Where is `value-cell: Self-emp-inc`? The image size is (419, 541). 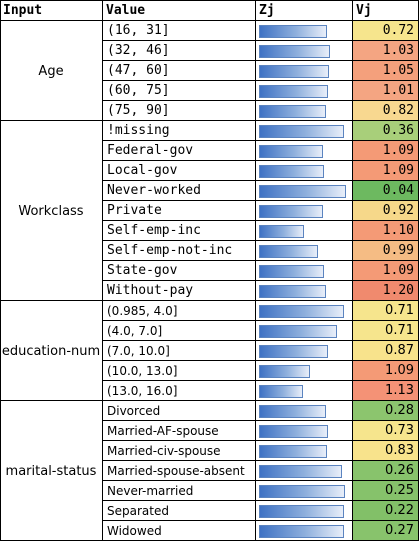
value-cell: Self-emp-inc is located at coordinates (154, 230).